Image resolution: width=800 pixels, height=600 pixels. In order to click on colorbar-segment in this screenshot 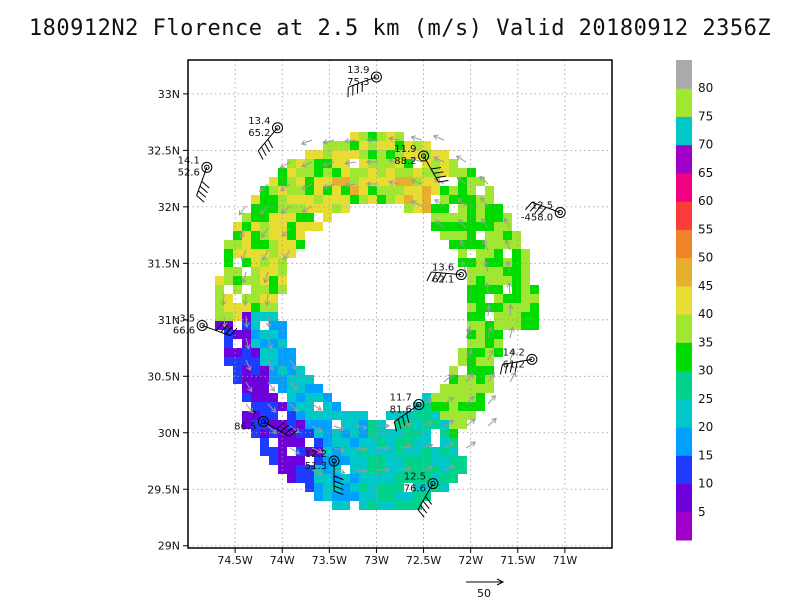, I will do `click(684, 357)`.